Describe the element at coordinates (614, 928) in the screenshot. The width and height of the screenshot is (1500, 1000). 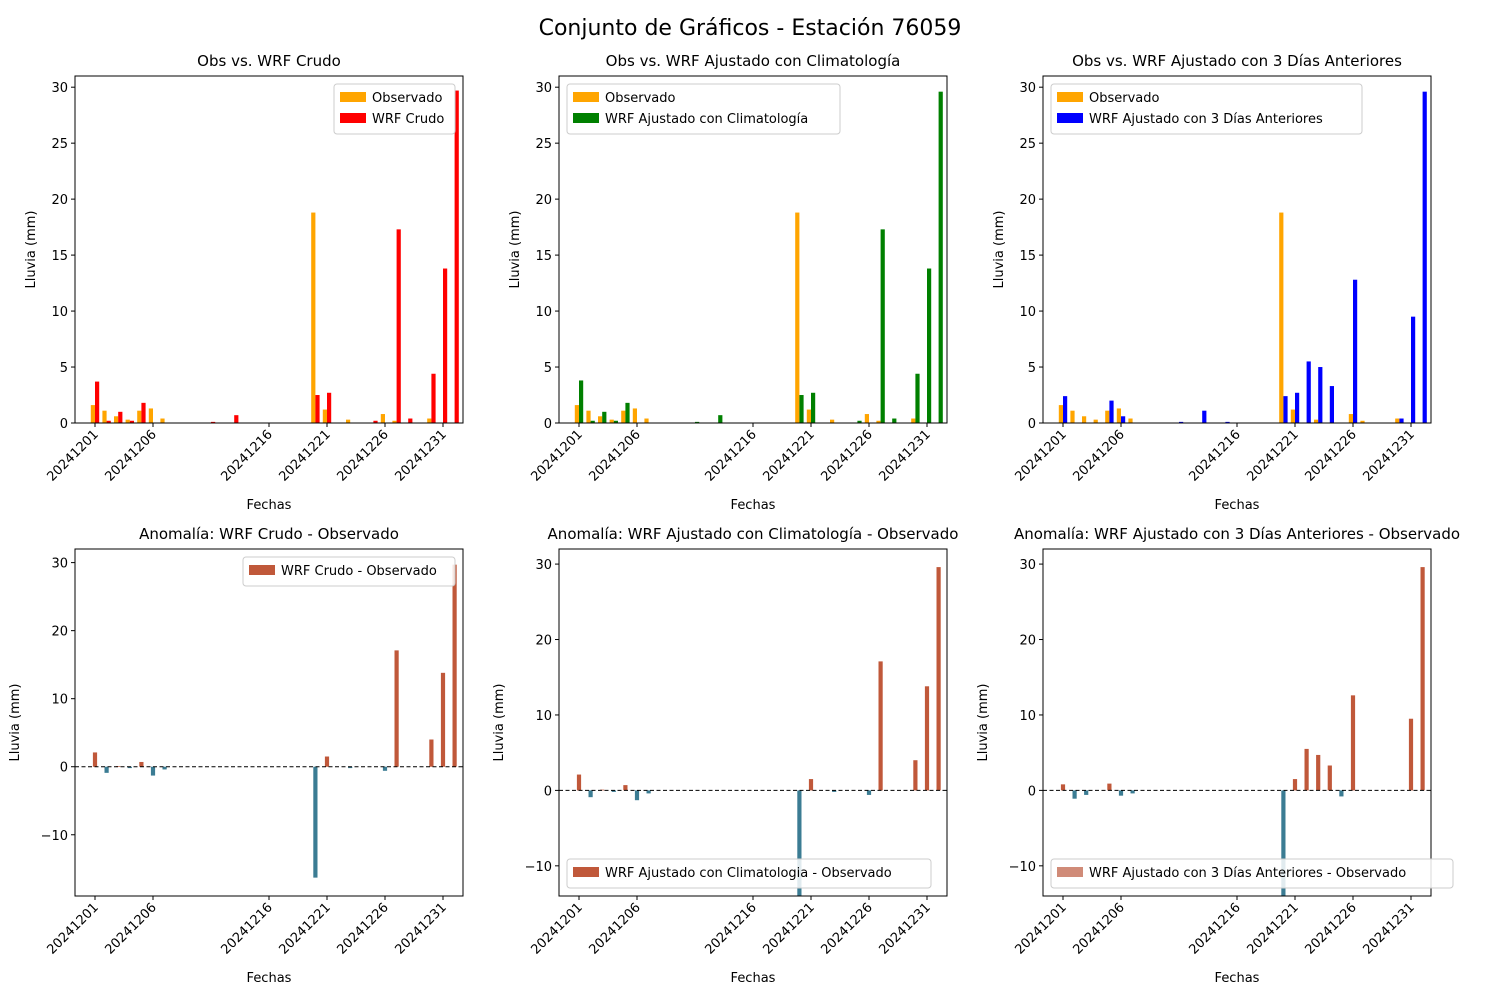
I see `x-tick-label: 20241206` at that location.